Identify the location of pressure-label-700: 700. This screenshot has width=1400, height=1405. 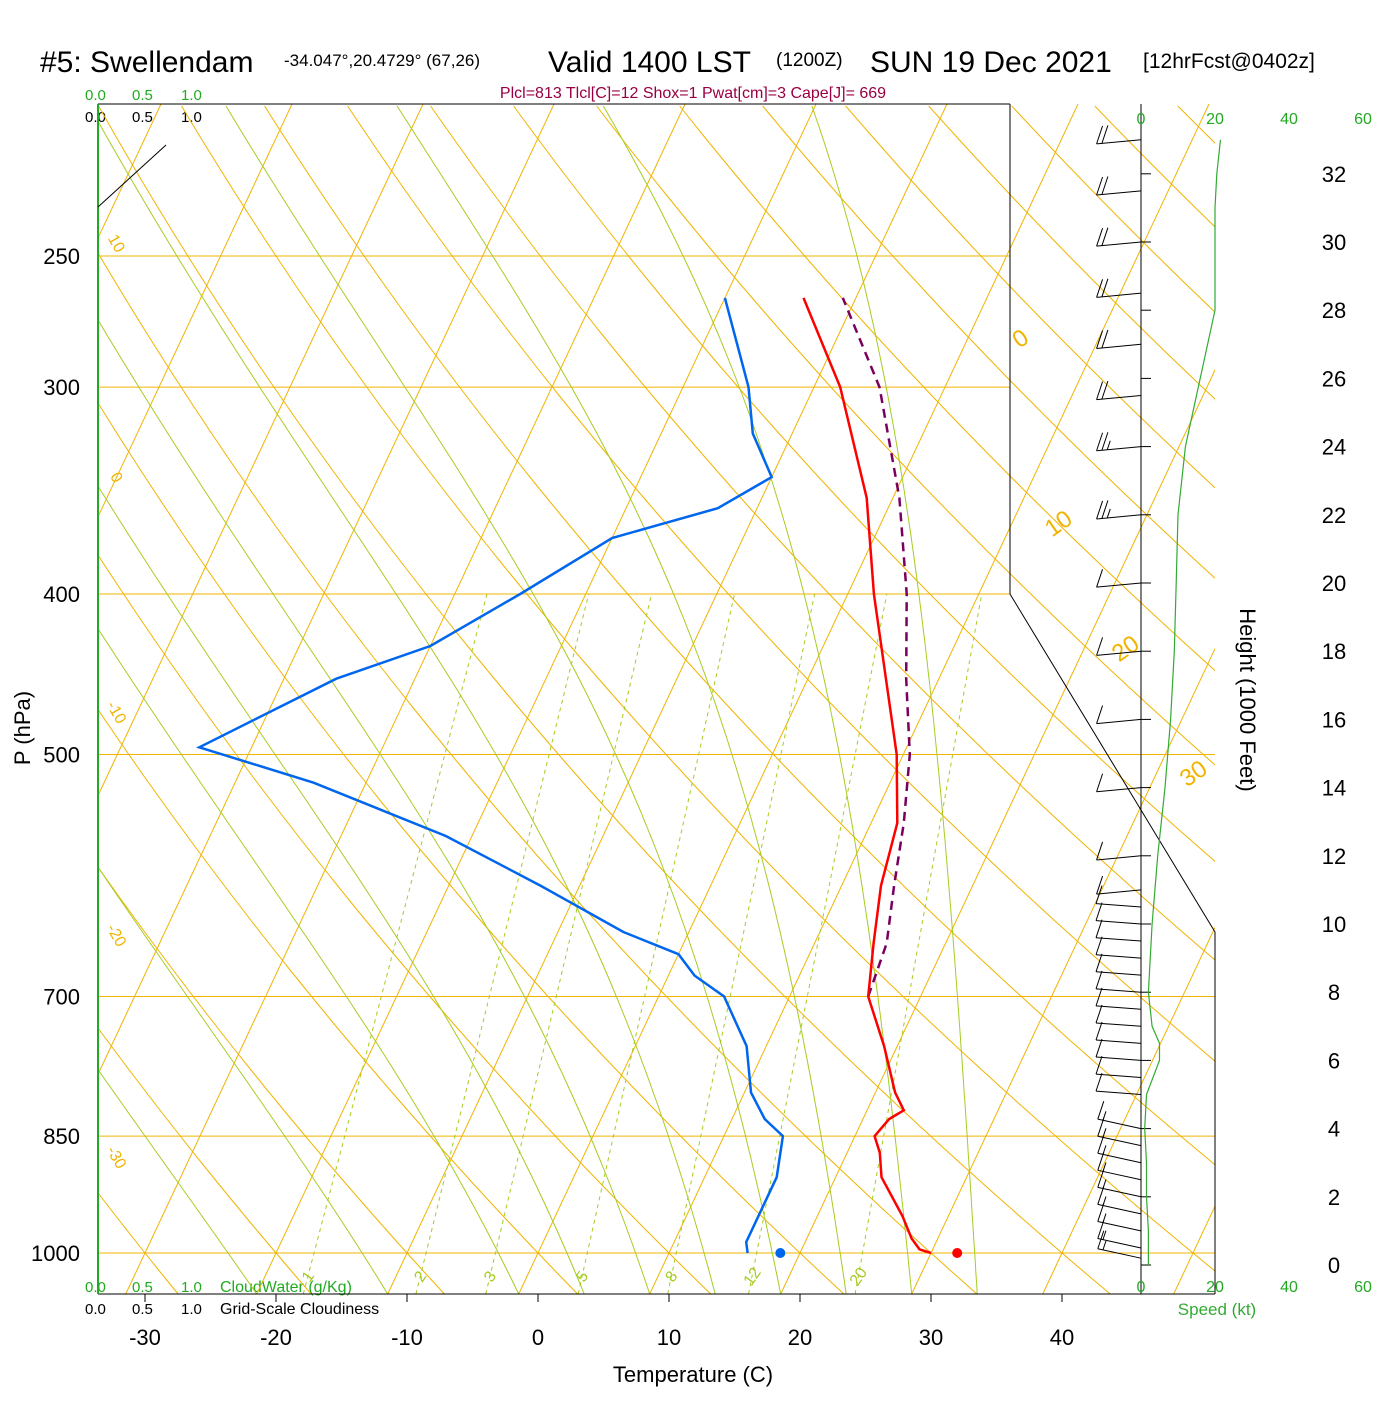
(61, 996).